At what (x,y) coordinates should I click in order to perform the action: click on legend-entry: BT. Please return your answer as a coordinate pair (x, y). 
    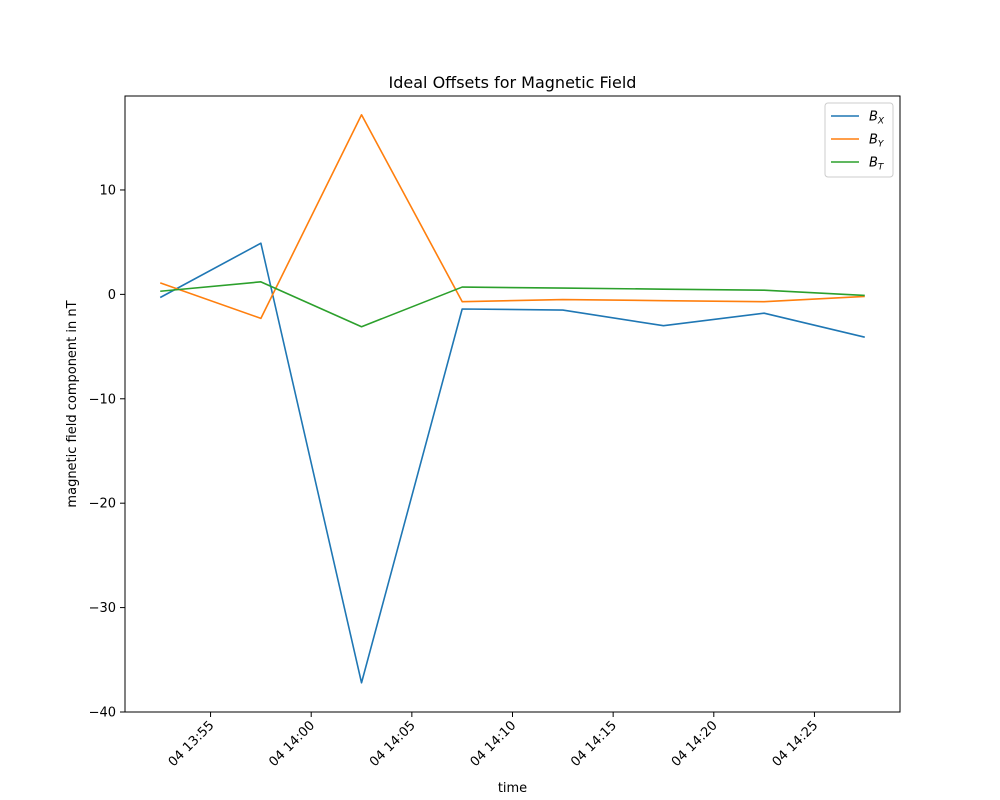
    Looking at the image, I should click on (877, 164).